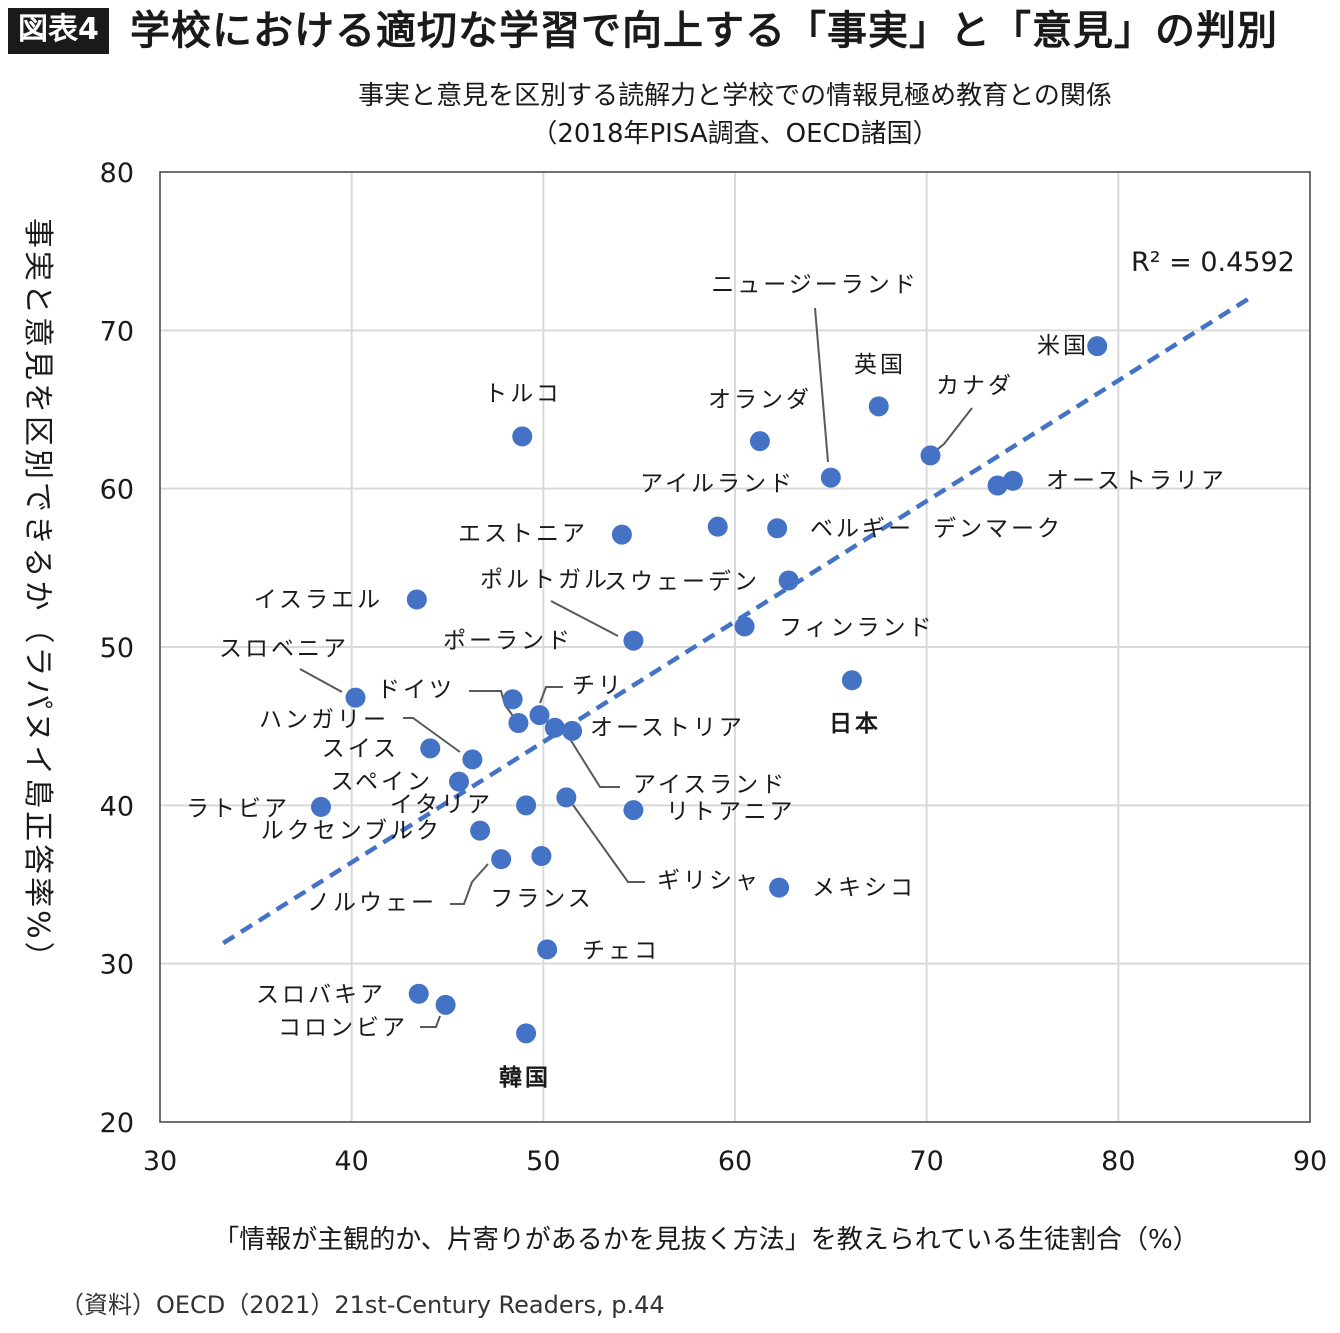 This screenshot has width=1340, height=1333. Describe the element at coordinates (735, 96) in the screenshot. I see `chart-subtitle: 事実と意見を区別する読解力と学校での情報見極め教育との関係` at that location.